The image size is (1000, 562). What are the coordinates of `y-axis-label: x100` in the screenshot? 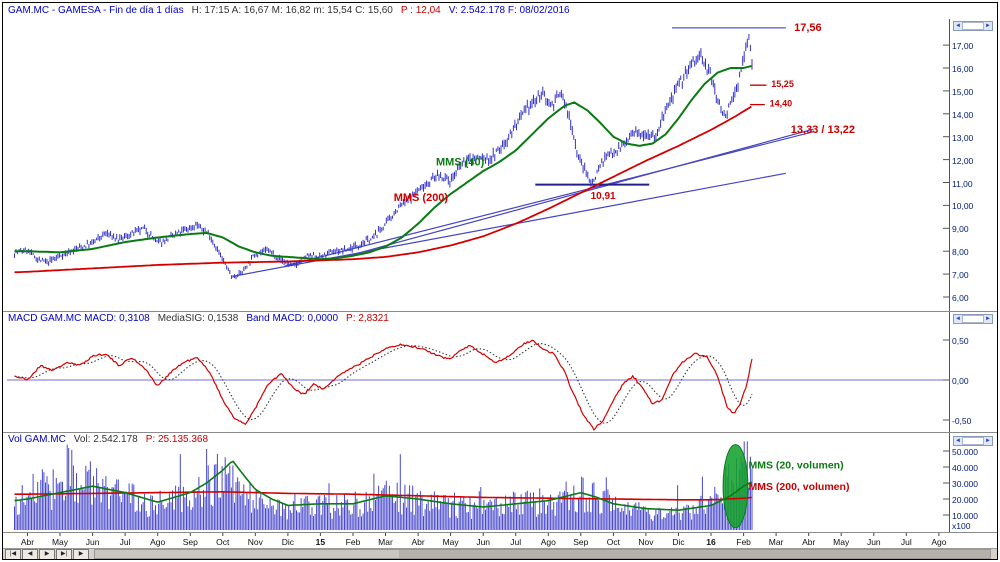 It's located at (961, 526).